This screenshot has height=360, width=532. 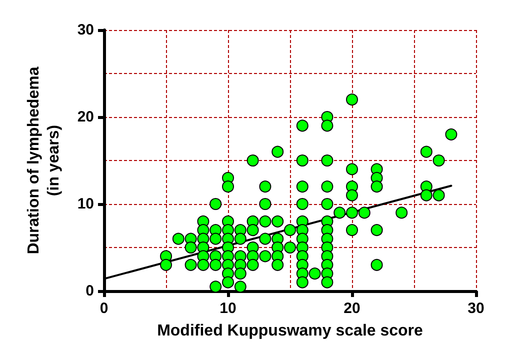 What do you see at coordinates (90, 291) in the screenshot?
I see `y-tick-label: 0` at bounding box center [90, 291].